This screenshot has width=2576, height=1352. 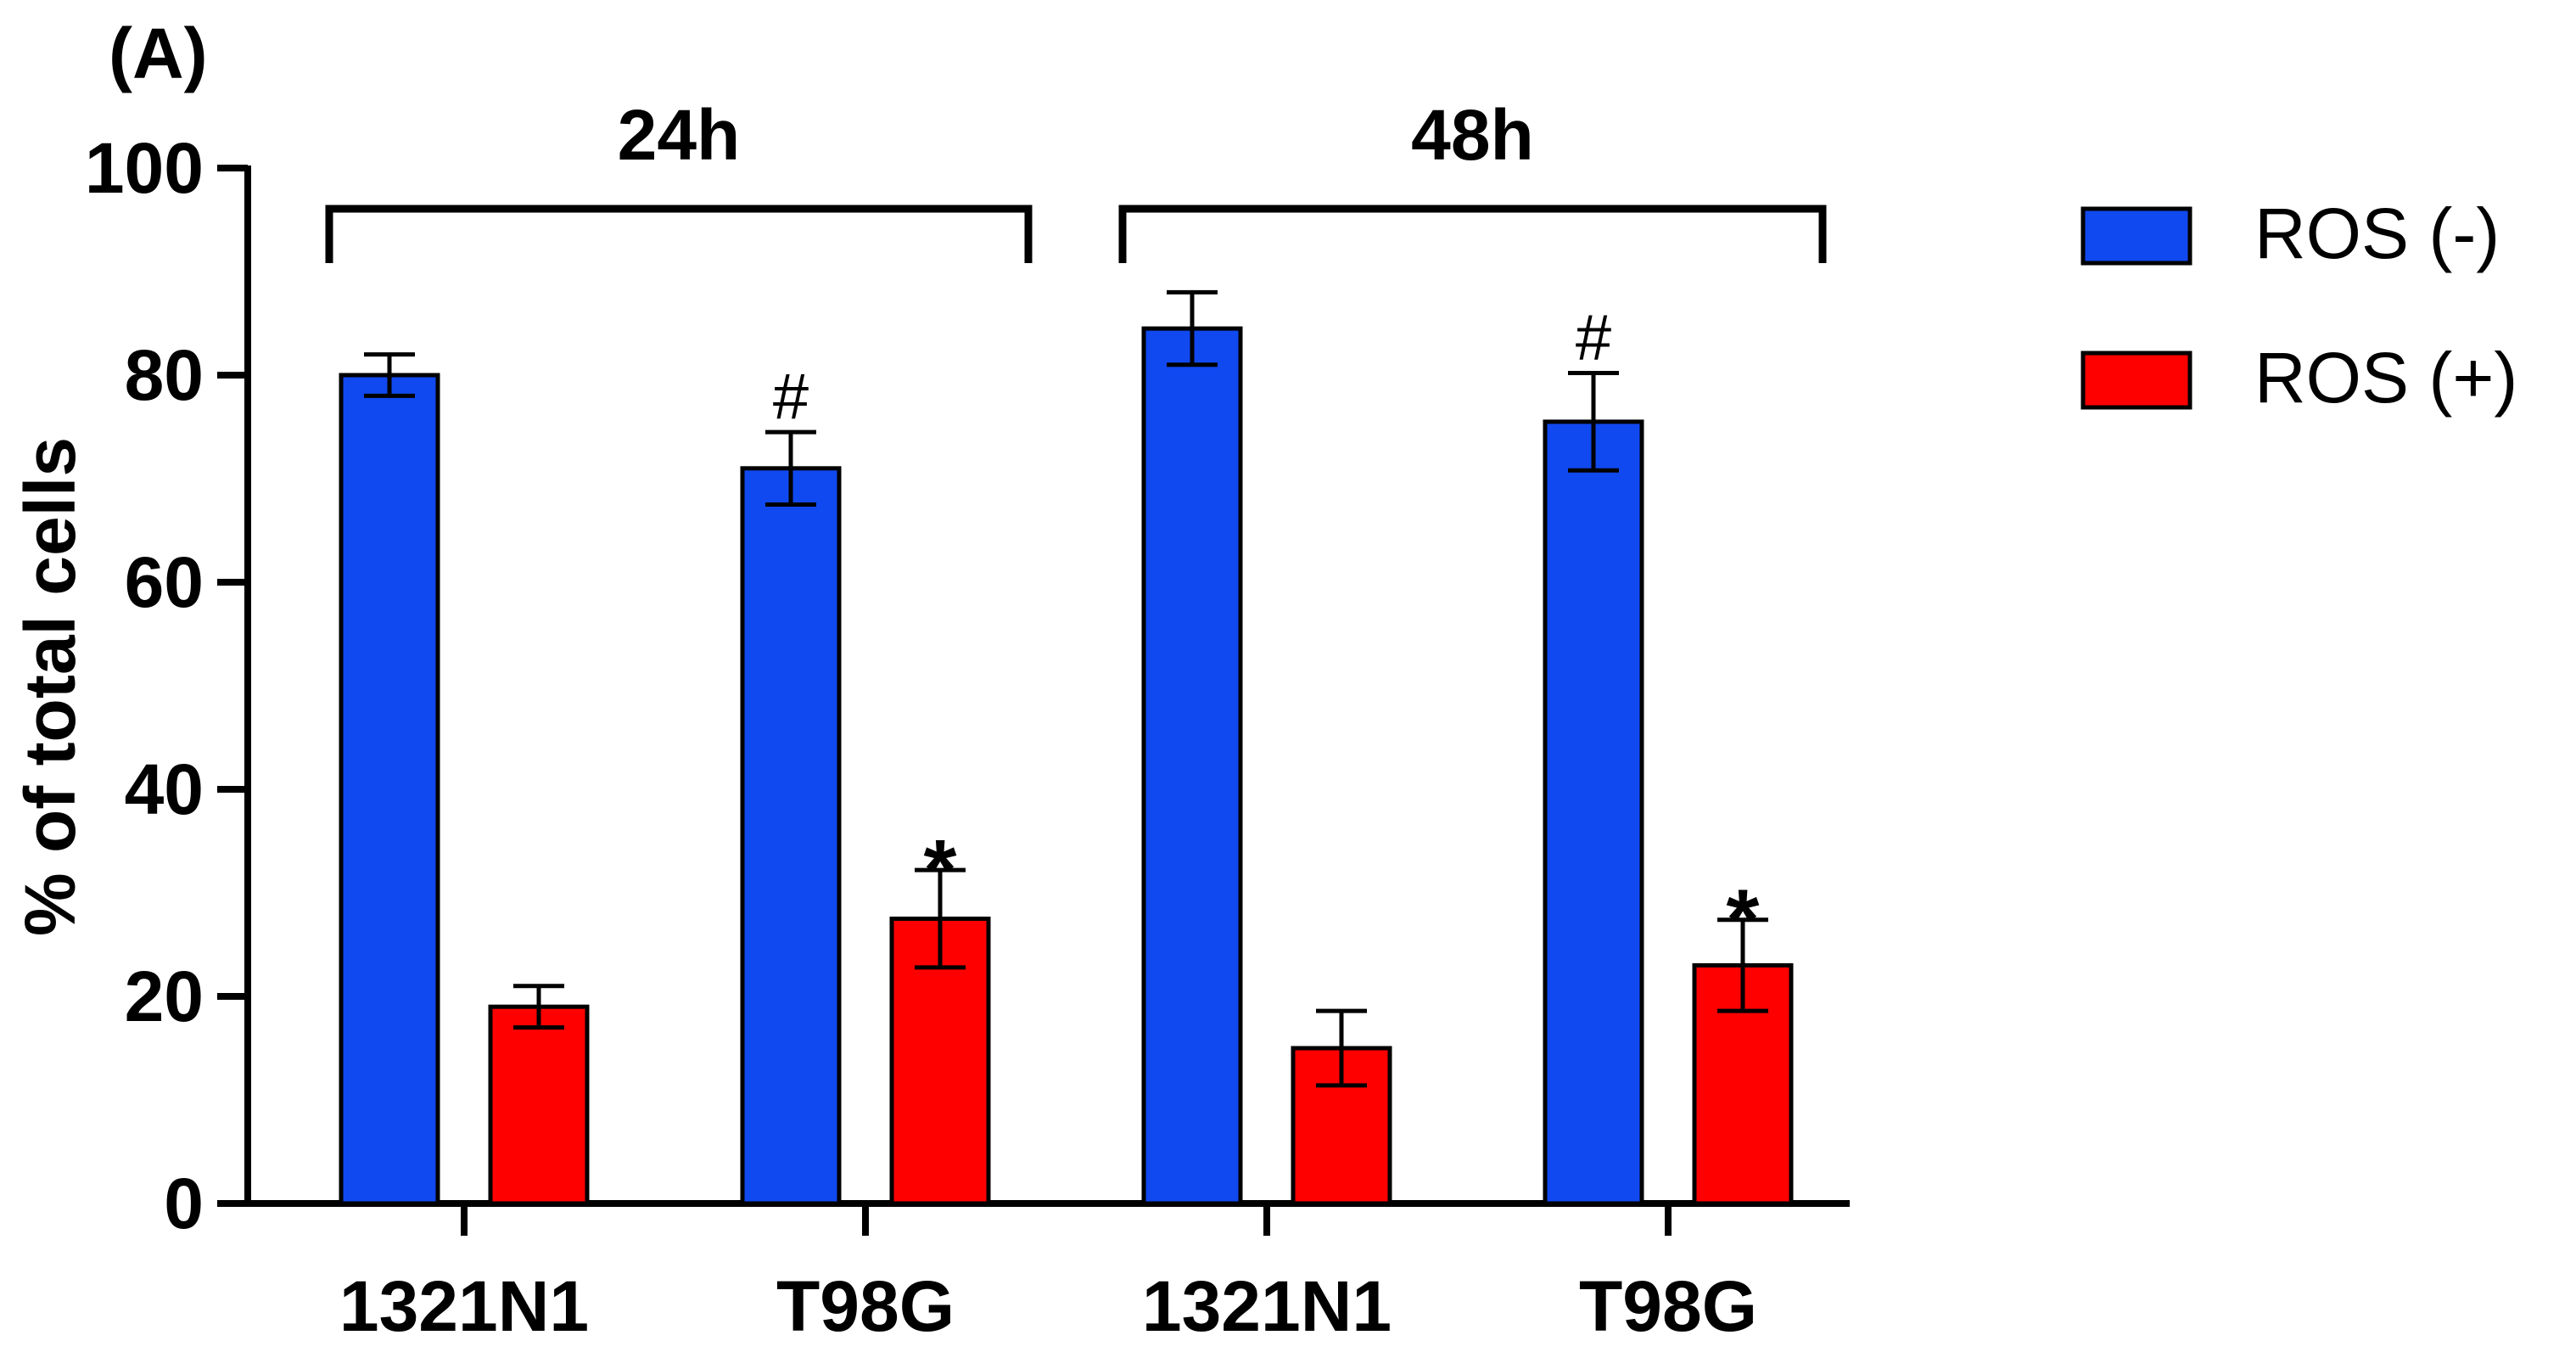 What do you see at coordinates (164, 582) in the screenshot?
I see `y-tick-label: 60` at bounding box center [164, 582].